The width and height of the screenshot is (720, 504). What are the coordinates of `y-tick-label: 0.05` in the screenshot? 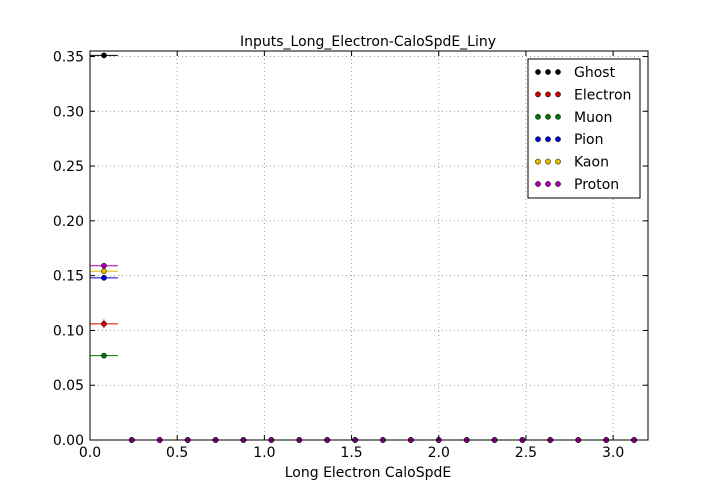 It's located at (68, 386).